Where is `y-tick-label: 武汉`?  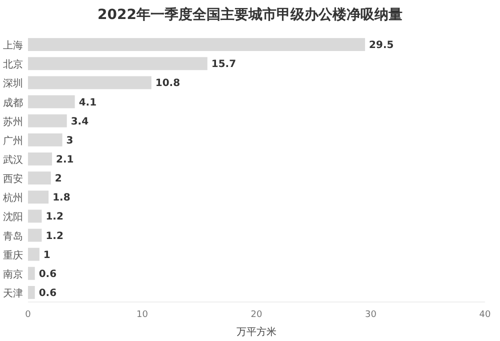 y-tick-label: 武汉 is located at coordinates (13, 160).